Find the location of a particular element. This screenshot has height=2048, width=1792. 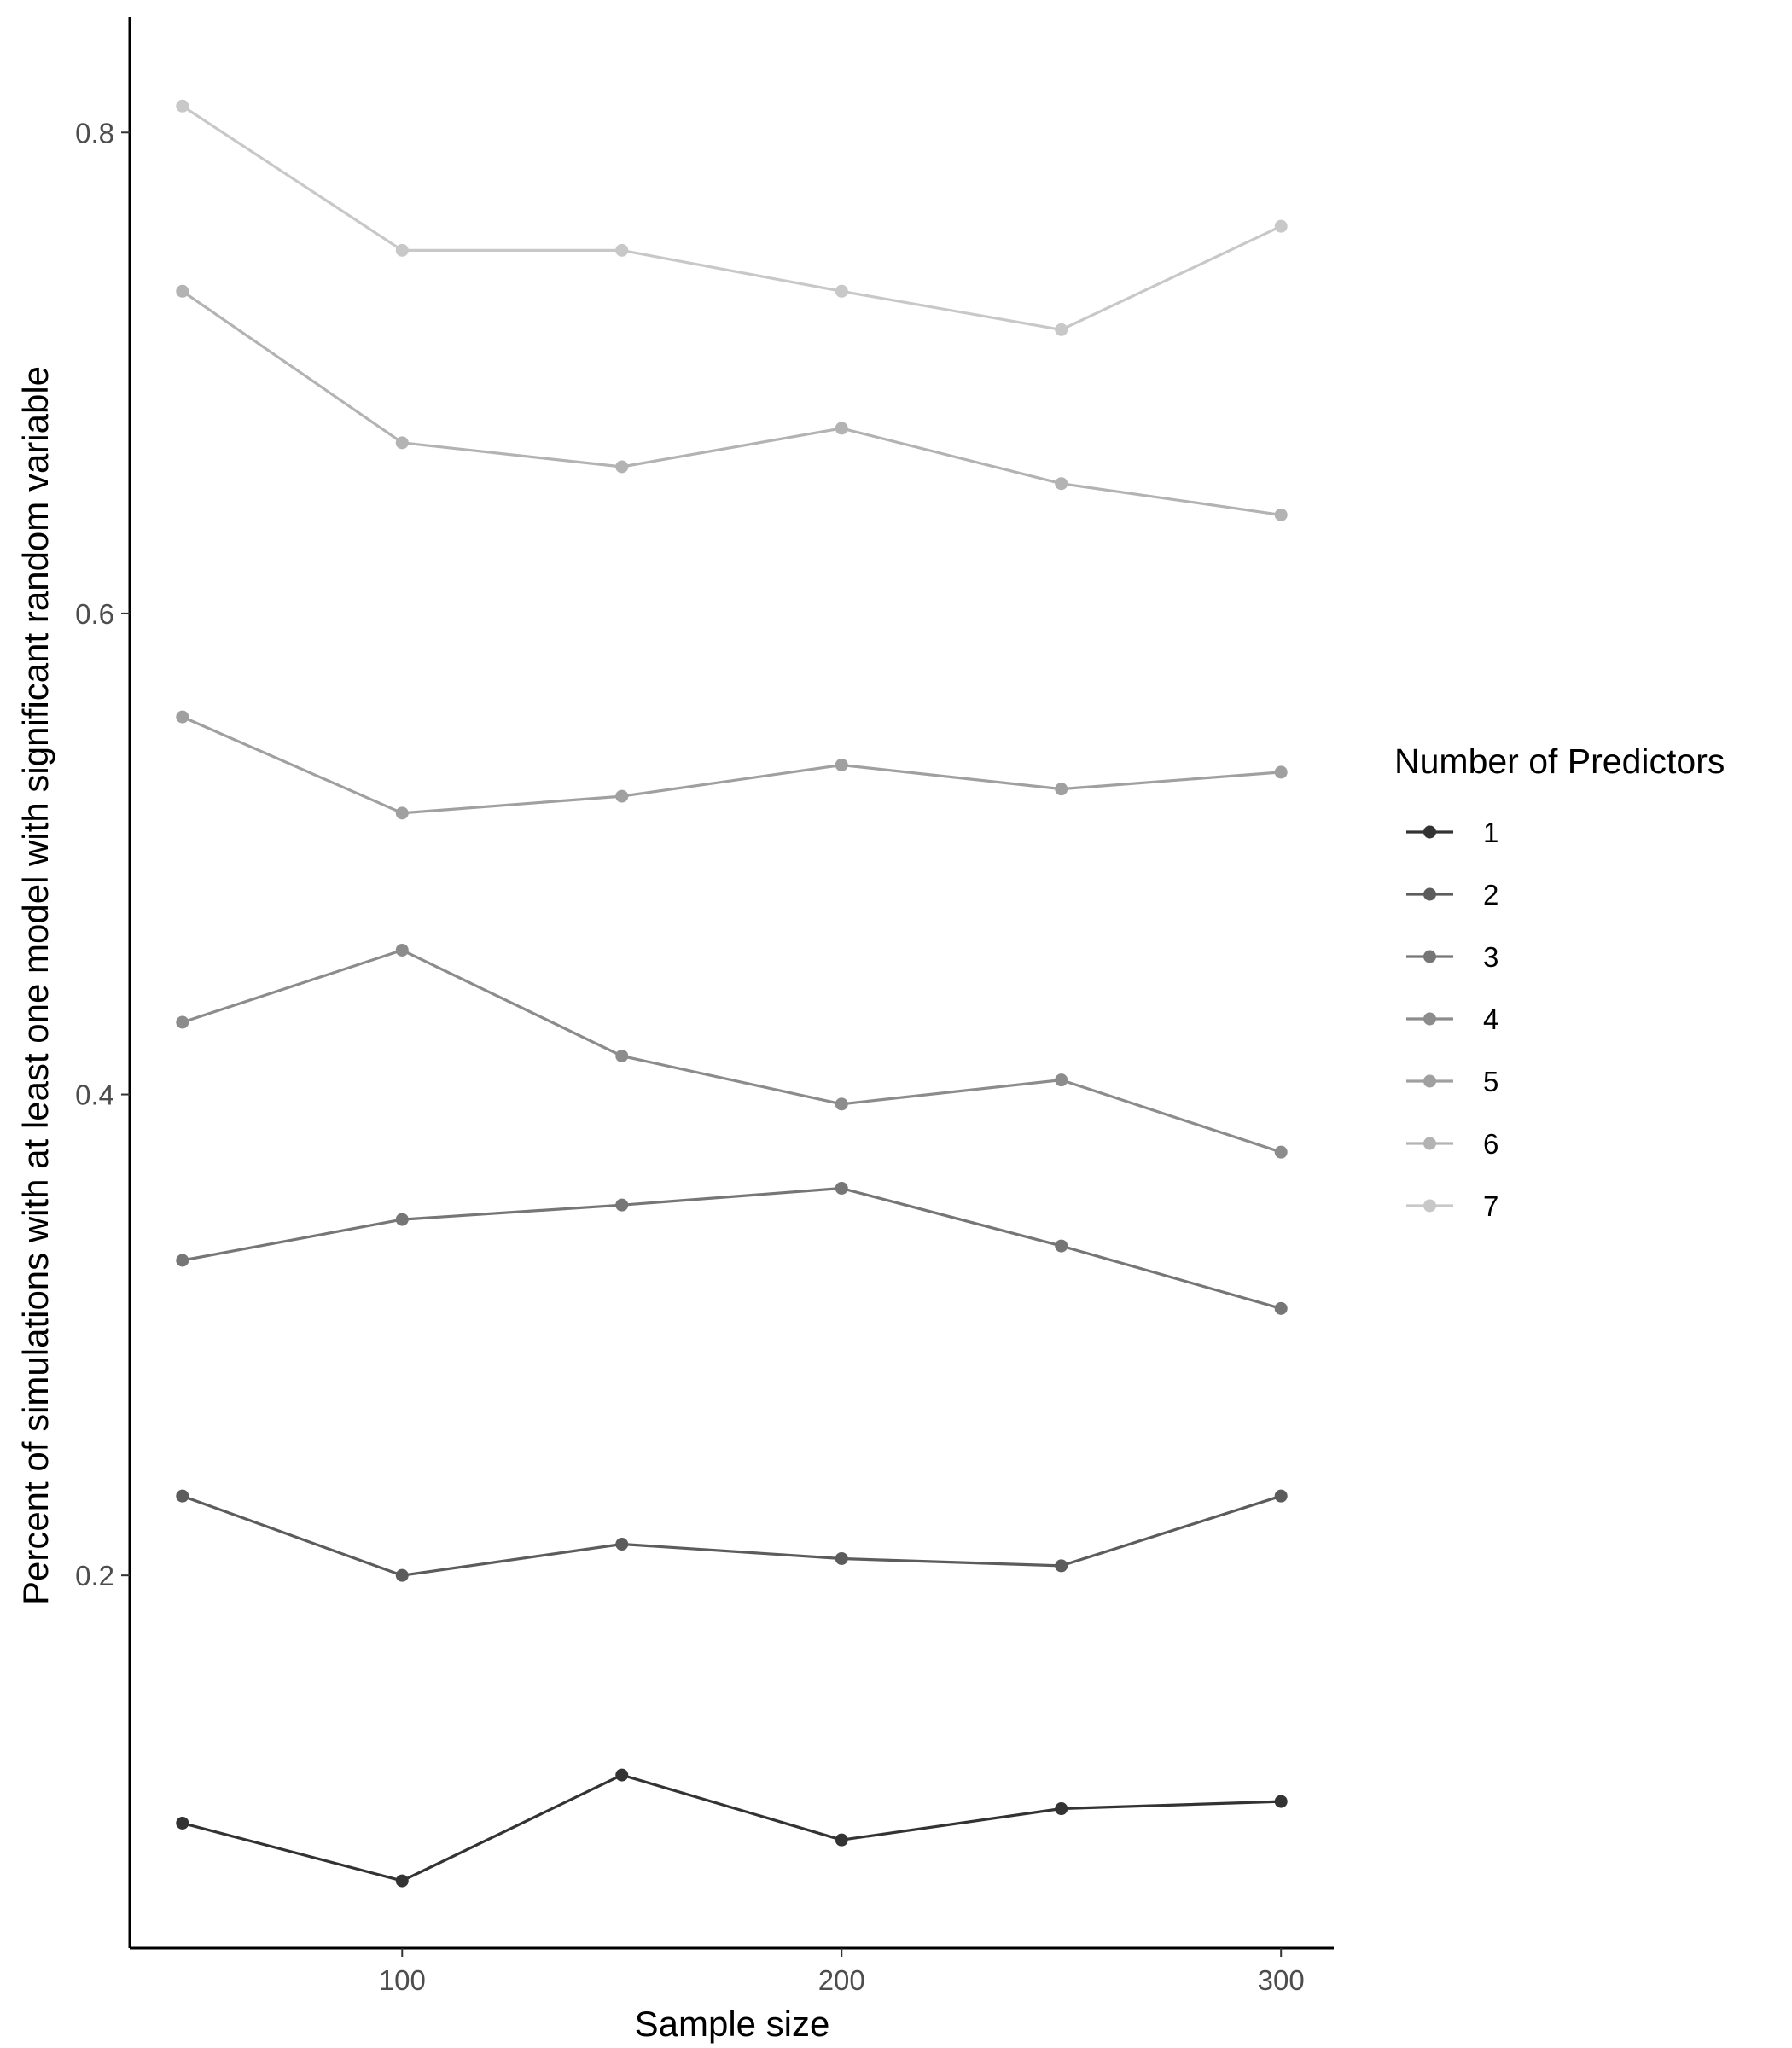

x-tick-label: 300 is located at coordinates (1281, 1980).